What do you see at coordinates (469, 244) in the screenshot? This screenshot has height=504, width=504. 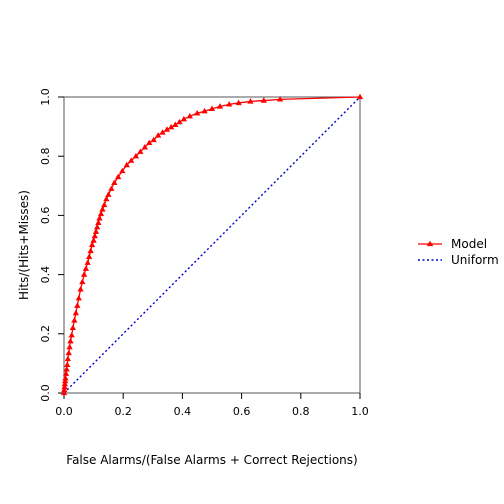 I see `legend-label-model: Model` at bounding box center [469, 244].